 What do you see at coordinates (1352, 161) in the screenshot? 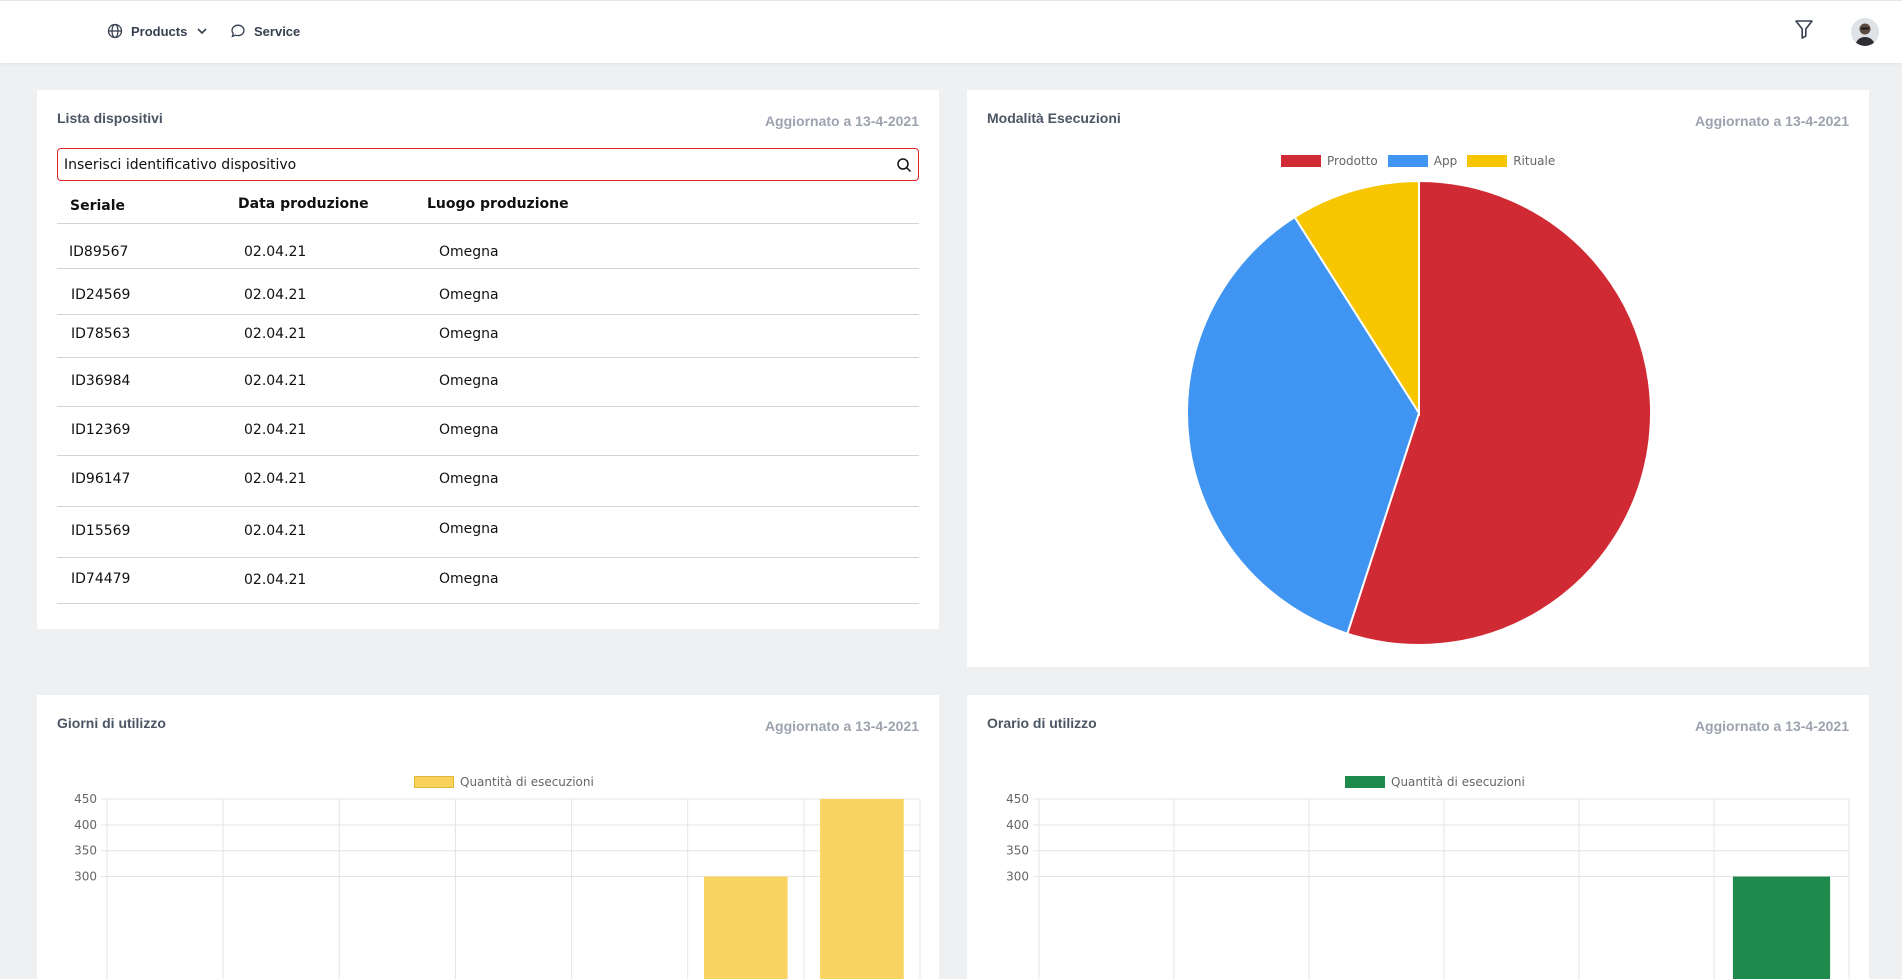
I see `legend-label: Prodotto` at bounding box center [1352, 161].